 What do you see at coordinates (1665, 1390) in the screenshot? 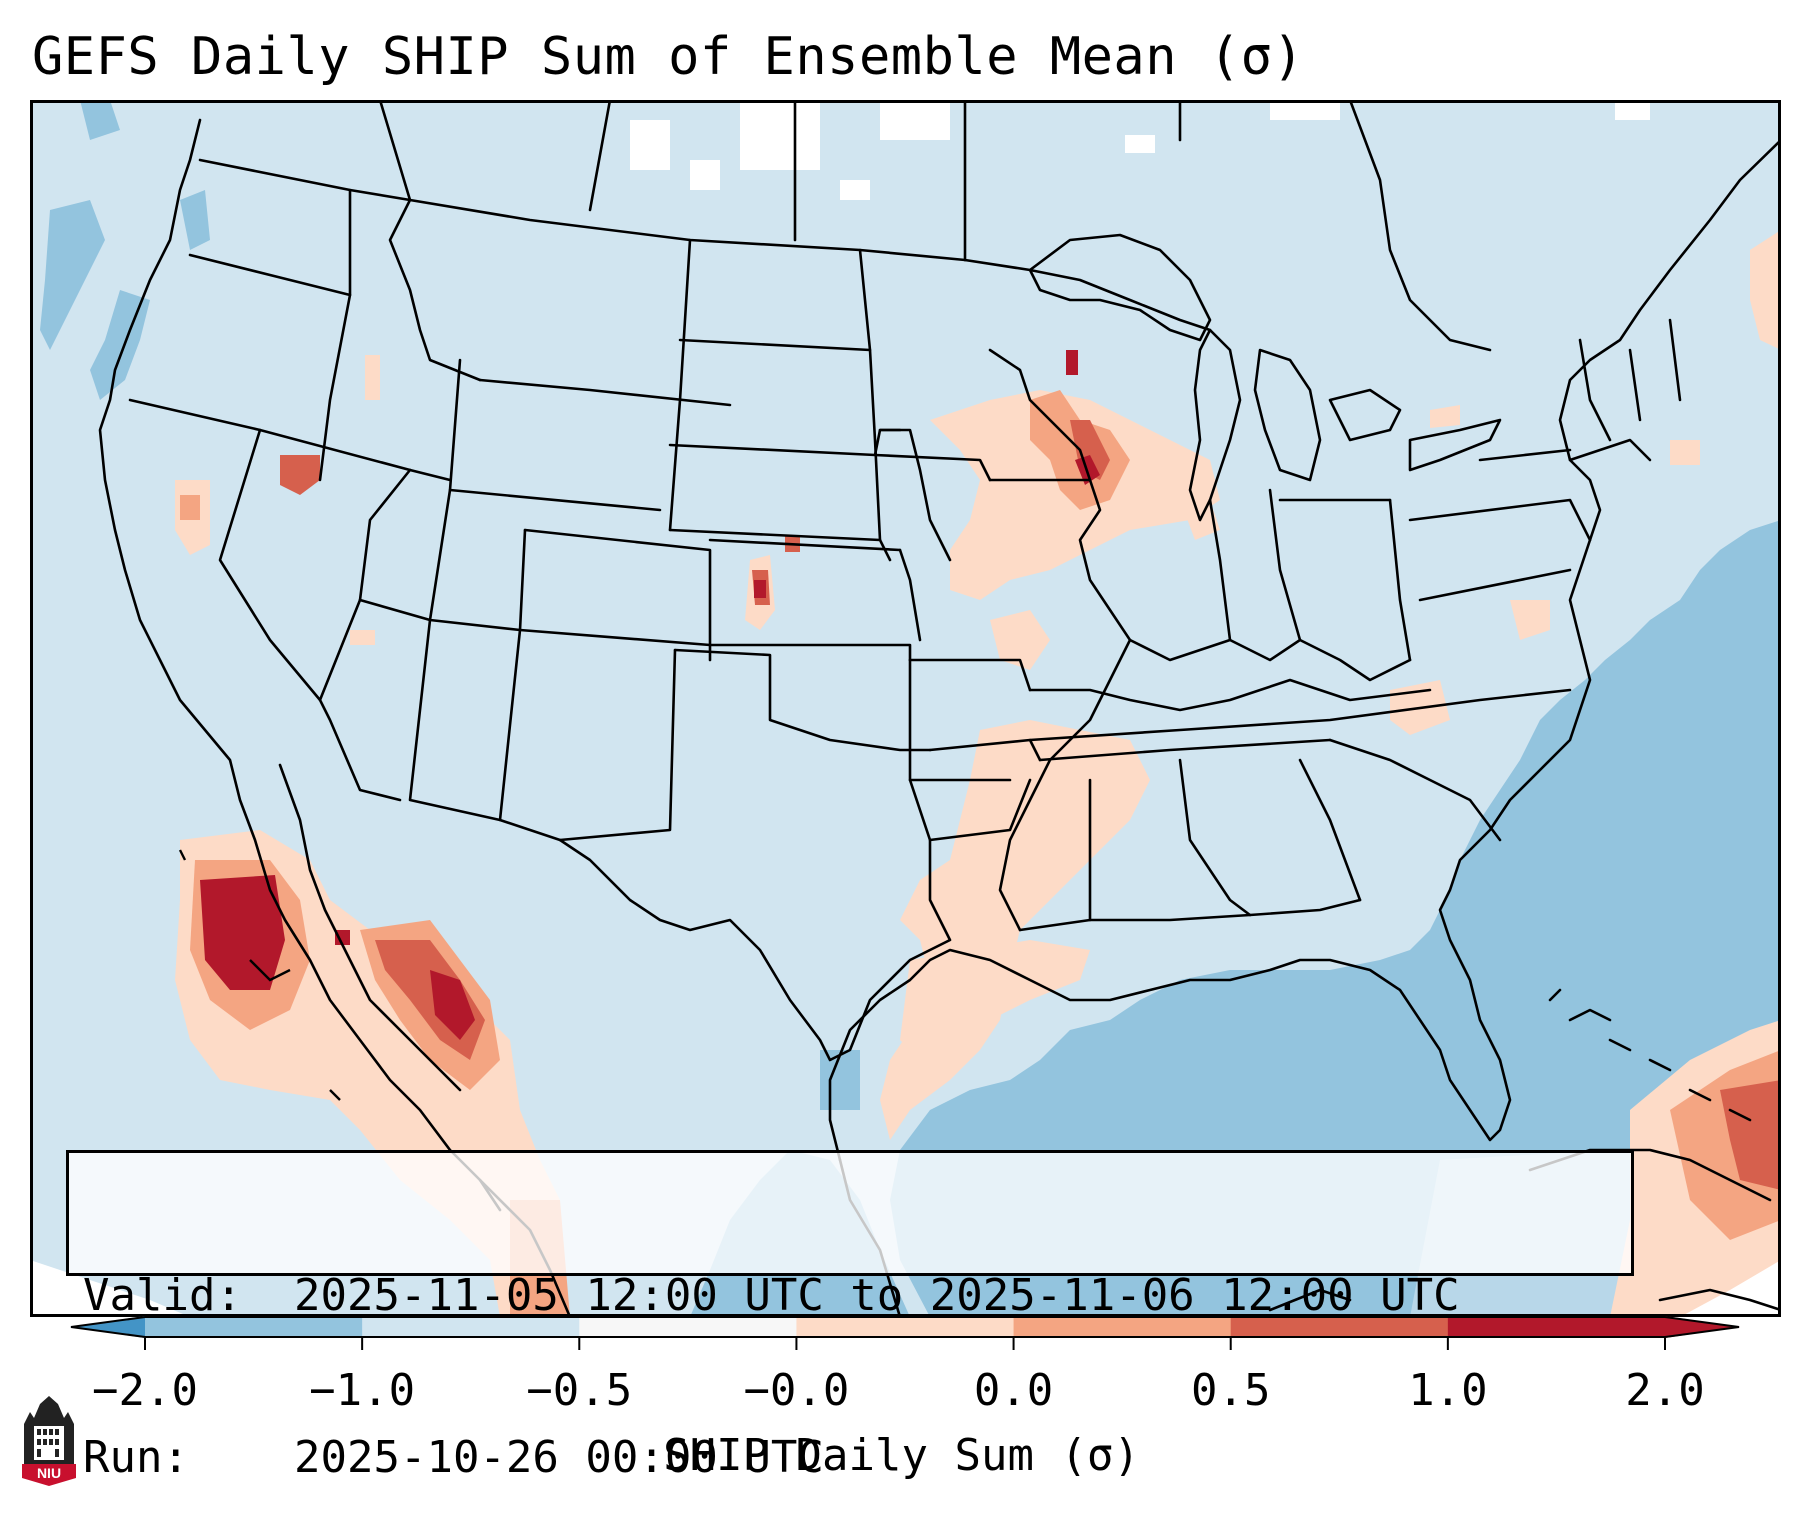
I see `colorbar-tick-label: 2.0` at bounding box center [1665, 1390].